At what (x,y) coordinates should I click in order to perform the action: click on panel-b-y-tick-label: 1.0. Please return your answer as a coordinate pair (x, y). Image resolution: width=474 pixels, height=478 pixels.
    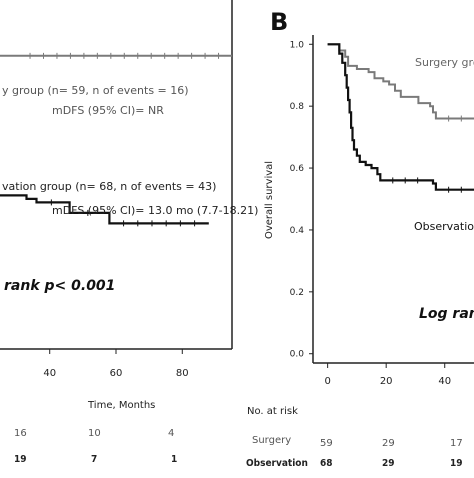
    Looking at the image, I should click on (297, 45).